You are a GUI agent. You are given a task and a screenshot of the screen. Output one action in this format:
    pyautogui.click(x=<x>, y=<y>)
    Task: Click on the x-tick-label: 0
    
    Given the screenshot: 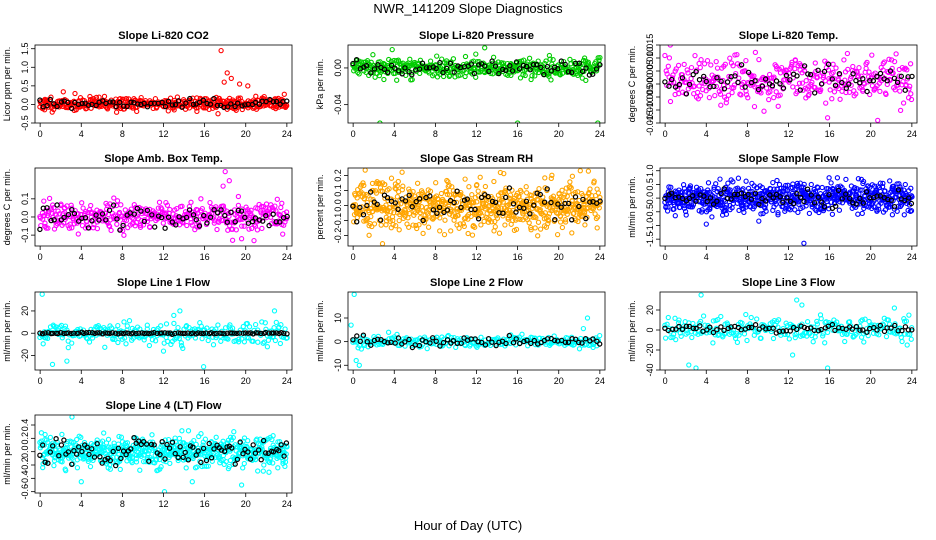 What is the action you would take?
    pyautogui.click(x=40, y=134)
    